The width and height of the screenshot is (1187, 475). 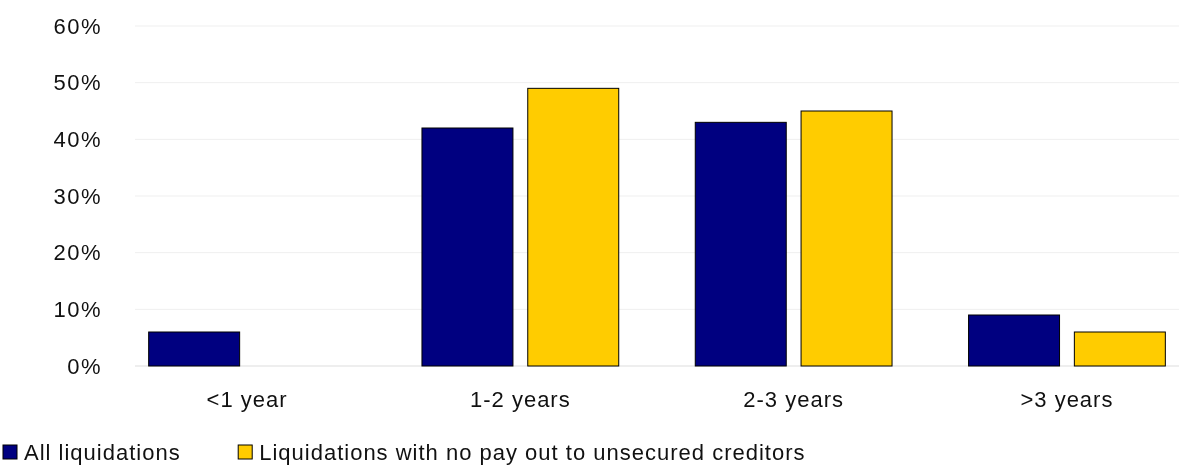 What do you see at coordinates (77, 83) in the screenshot?
I see `y-tick-label: 50%` at bounding box center [77, 83].